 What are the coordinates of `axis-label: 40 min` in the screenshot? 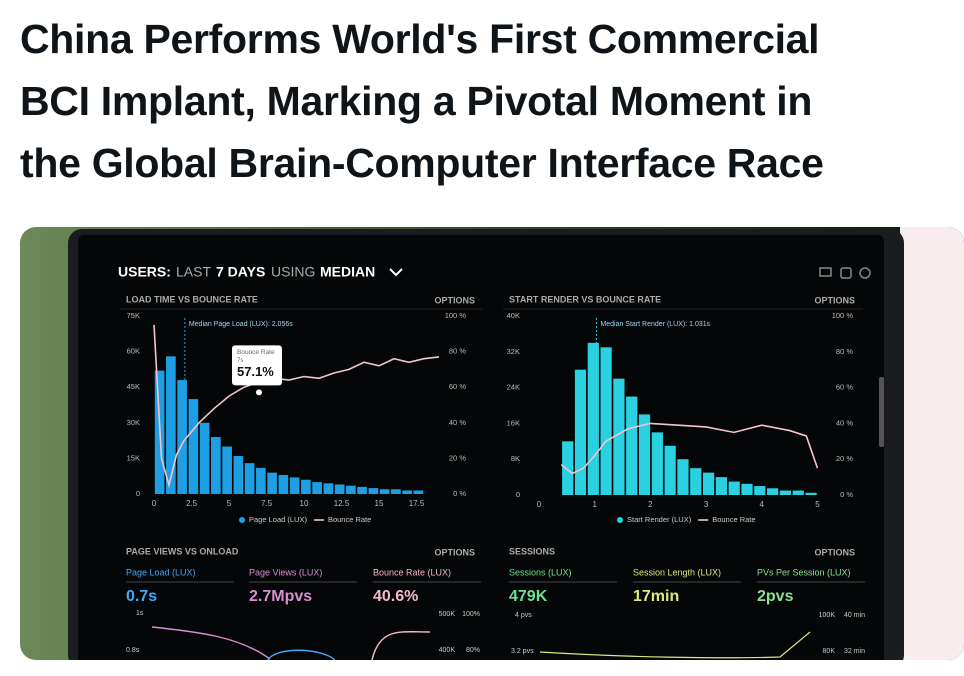 It's located at (854, 615).